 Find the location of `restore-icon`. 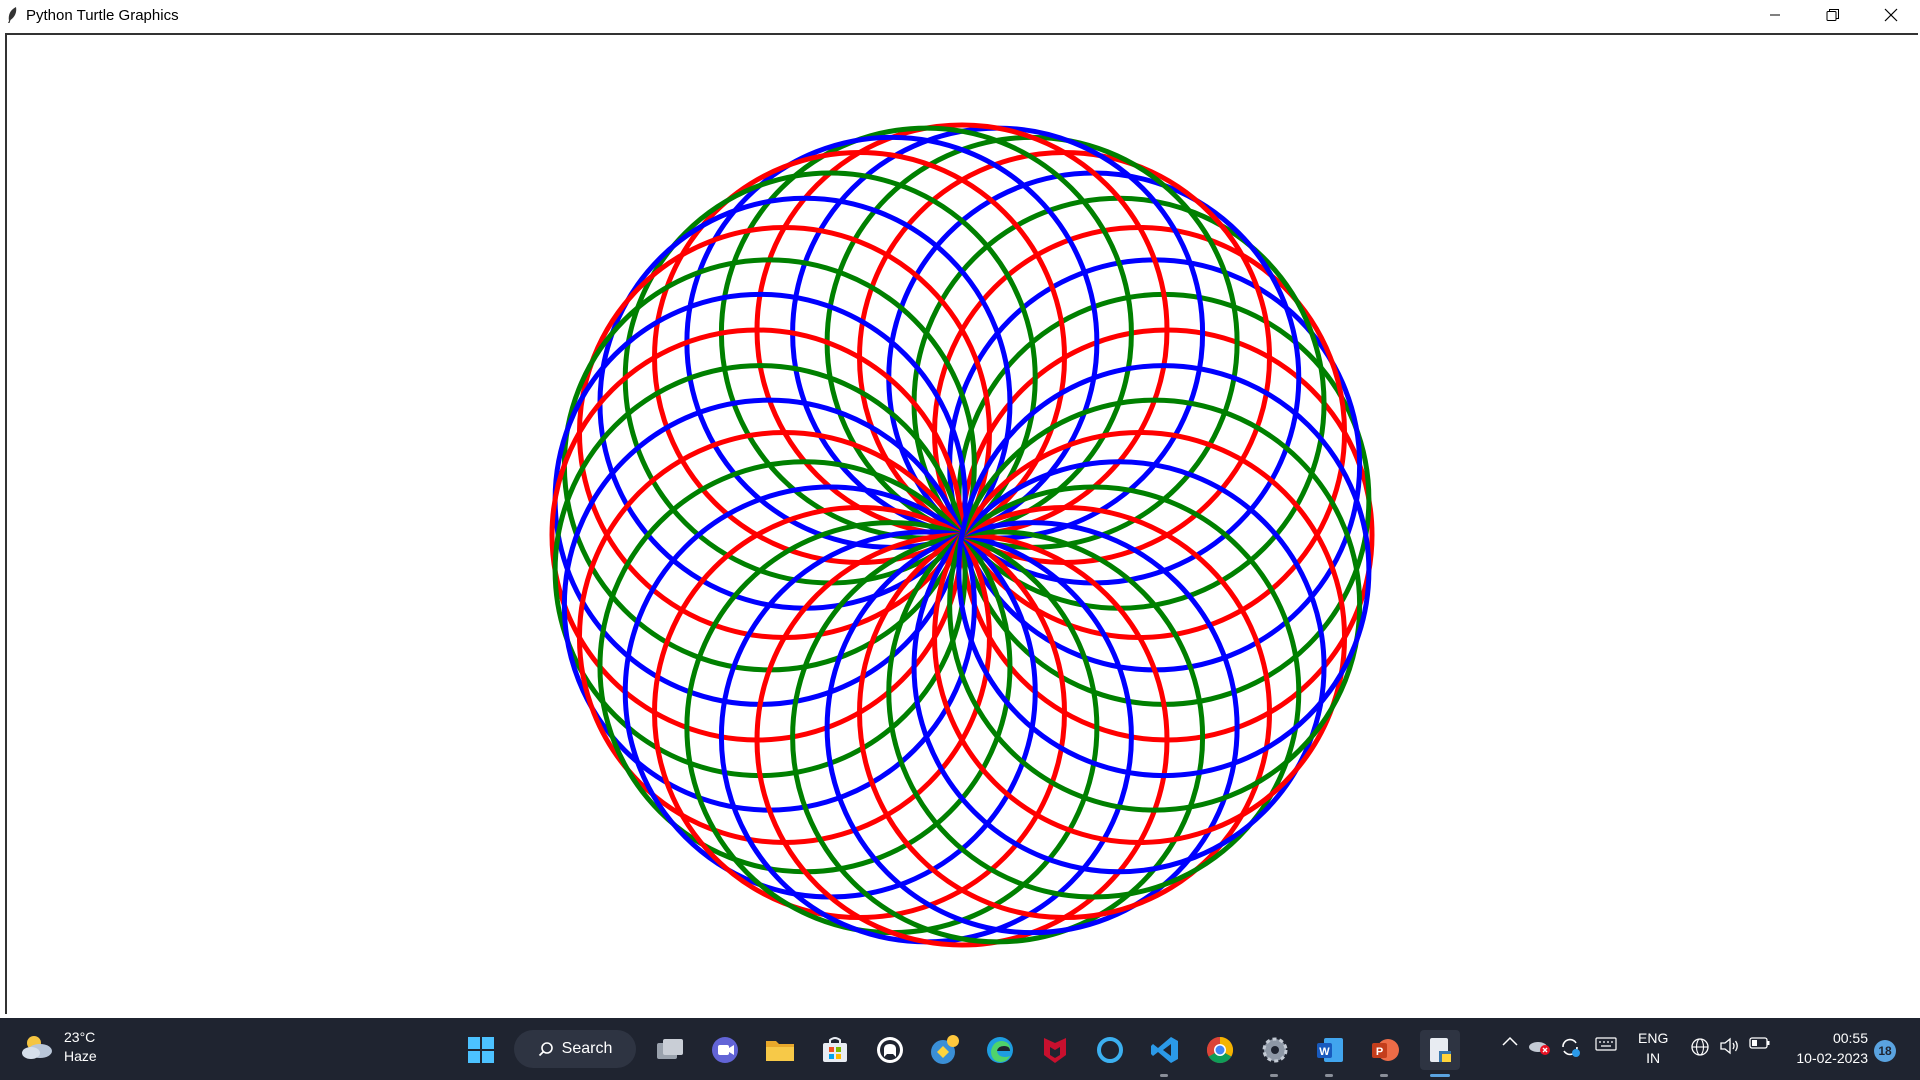

restore-icon is located at coordinates (1832, 15).